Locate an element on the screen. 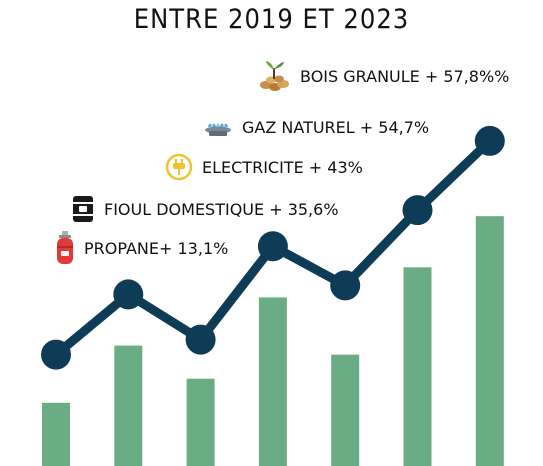 The width and height of the screenshot is (543, 466). legend-item-natural-gas: GAZ NATUREL + 54,7% is located at coordinates (315, 127).